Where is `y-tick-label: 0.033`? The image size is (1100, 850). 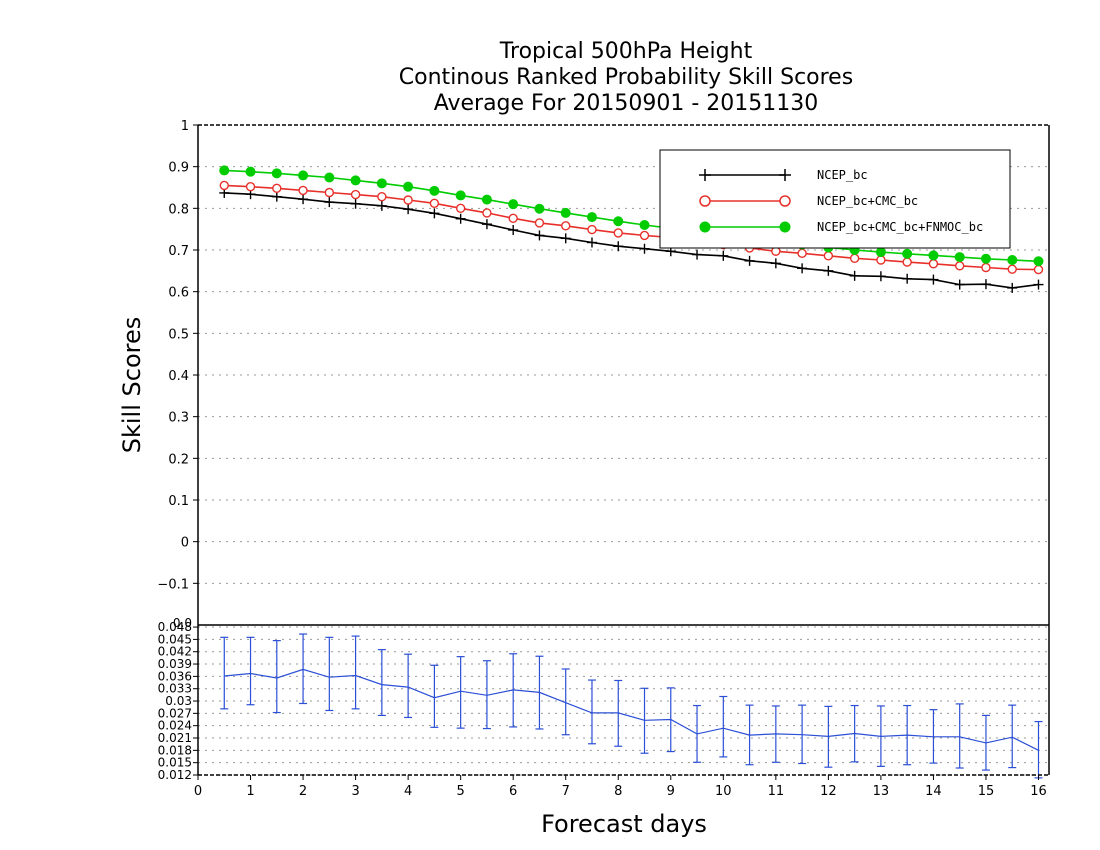 y-tick-label: 0.033 is located at coordinates (175, 689).